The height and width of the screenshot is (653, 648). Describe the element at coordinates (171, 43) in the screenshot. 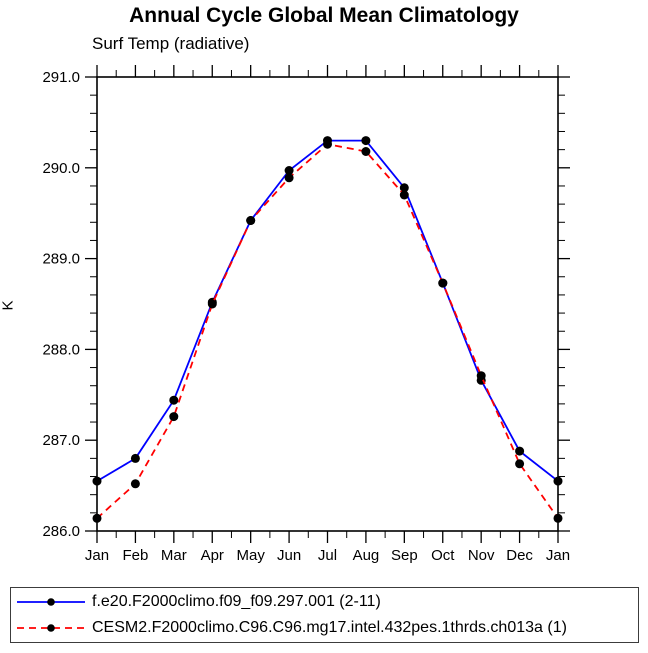

I see `chart-subtitle: Surf Temp (radiative)` at that location.